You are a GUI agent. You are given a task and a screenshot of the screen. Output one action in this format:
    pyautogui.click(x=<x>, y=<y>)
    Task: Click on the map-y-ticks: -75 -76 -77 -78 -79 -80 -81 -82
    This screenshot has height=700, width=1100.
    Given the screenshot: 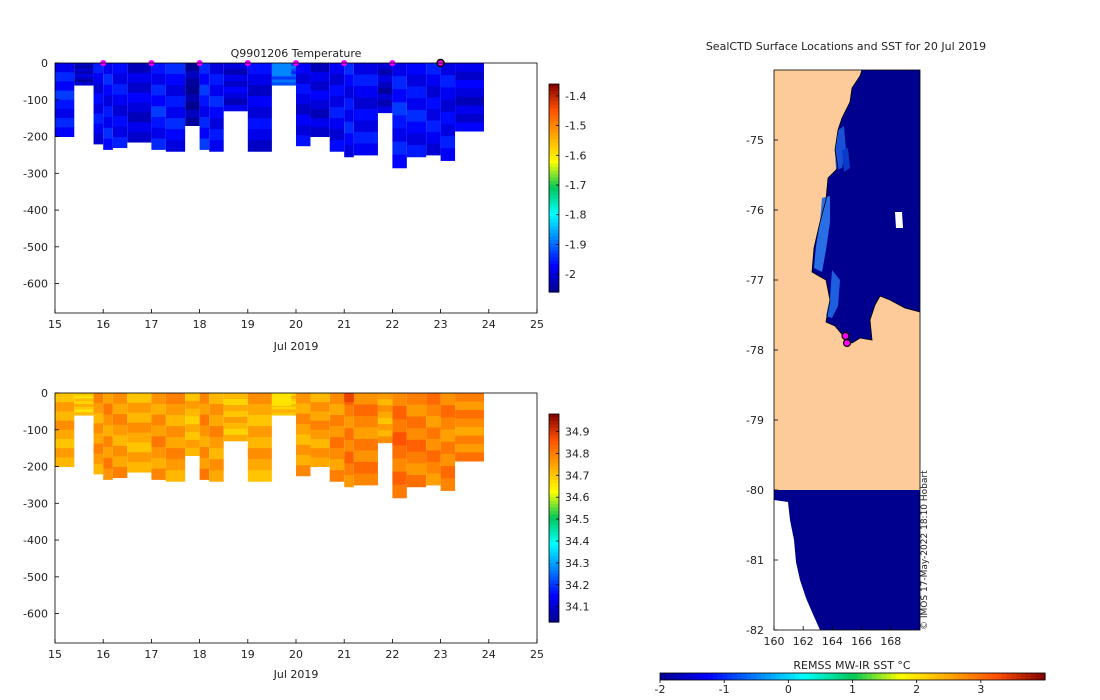 What is the action you would take?
    pyautogui.click(x=762, y=385)
    